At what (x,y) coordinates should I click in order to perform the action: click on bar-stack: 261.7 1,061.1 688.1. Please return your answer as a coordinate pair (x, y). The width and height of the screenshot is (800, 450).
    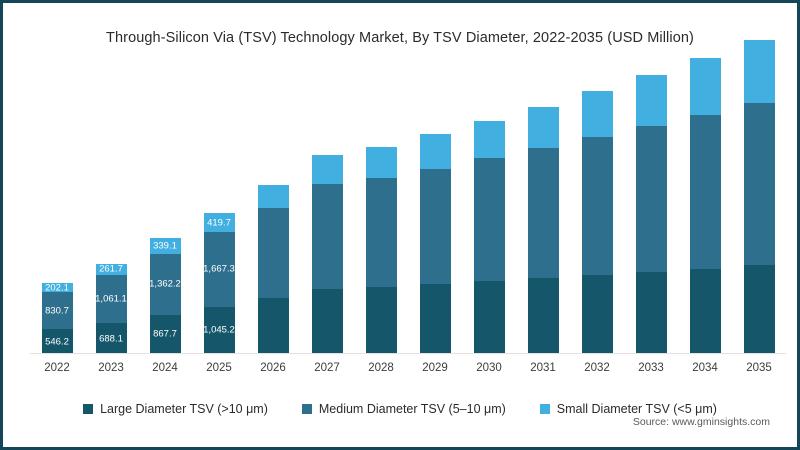
    Looking at the image, I should click on (111, 308).